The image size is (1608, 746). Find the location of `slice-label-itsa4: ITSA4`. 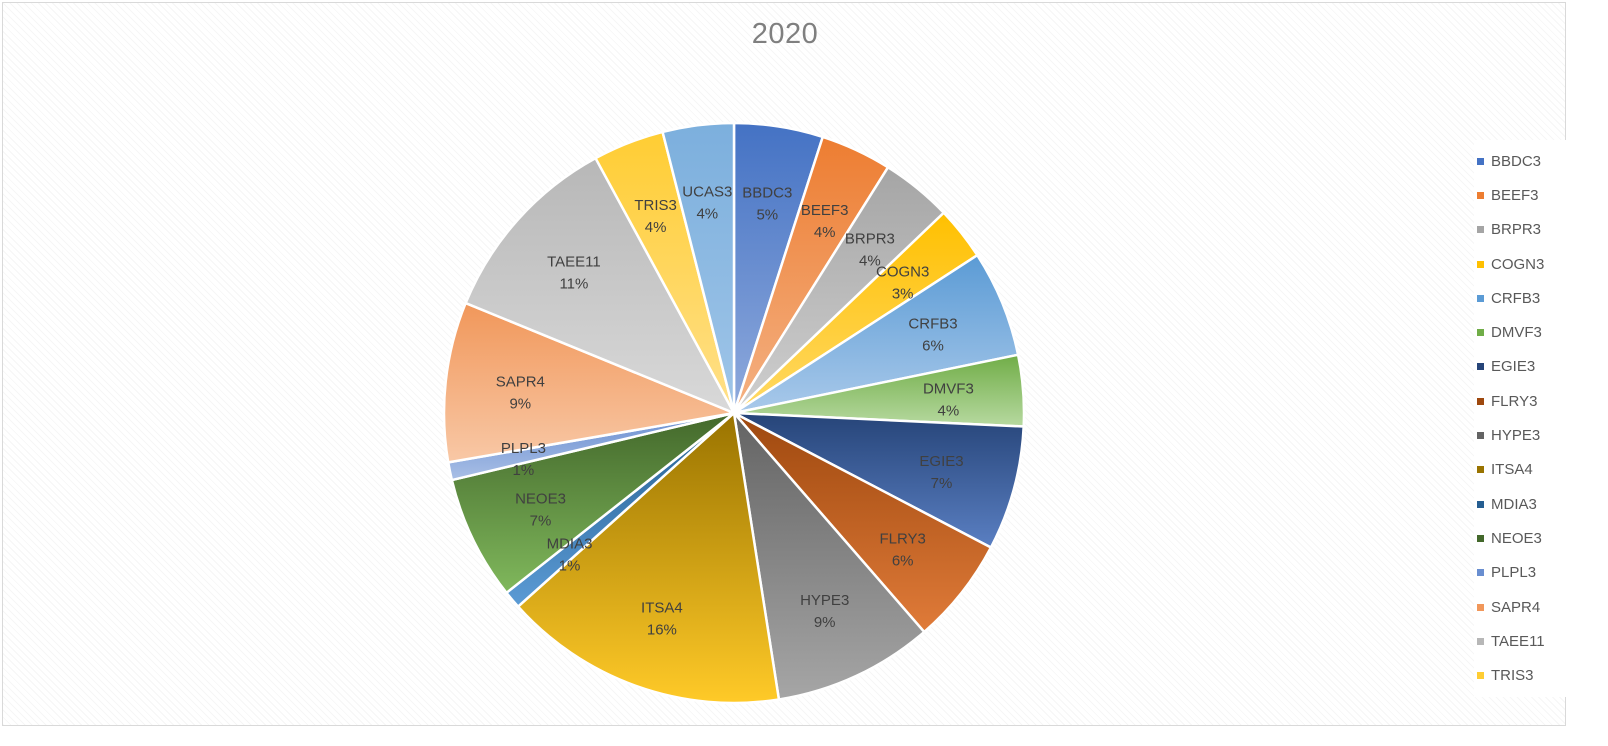

slice-label-itsa4: ITSA4 is located at coordinates (662, 608).